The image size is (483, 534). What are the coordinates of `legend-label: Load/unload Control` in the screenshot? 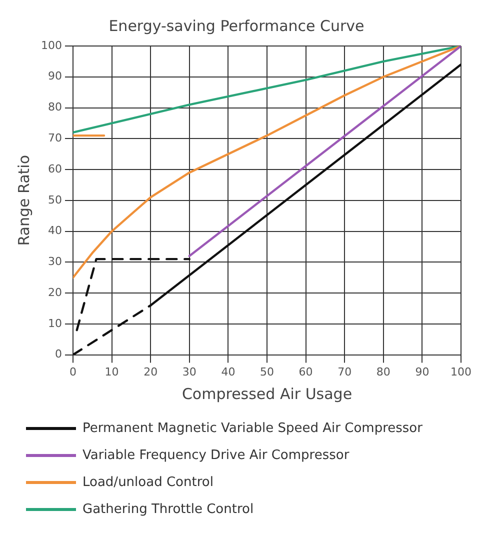 It's located at (148, 482).